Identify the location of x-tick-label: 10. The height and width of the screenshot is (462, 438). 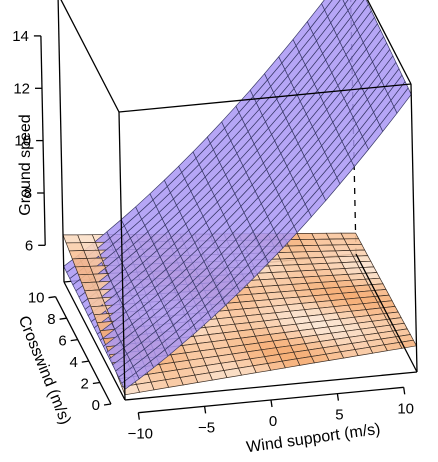
(405, 408).